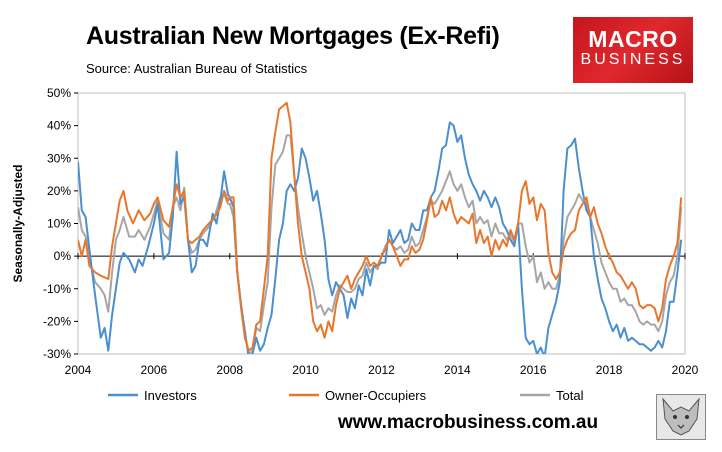 This screenshot has width=722, height=452. Describe the element at coordinates (154, 370) in the screenshot. I see `x-tick-label: 2006` at that location.